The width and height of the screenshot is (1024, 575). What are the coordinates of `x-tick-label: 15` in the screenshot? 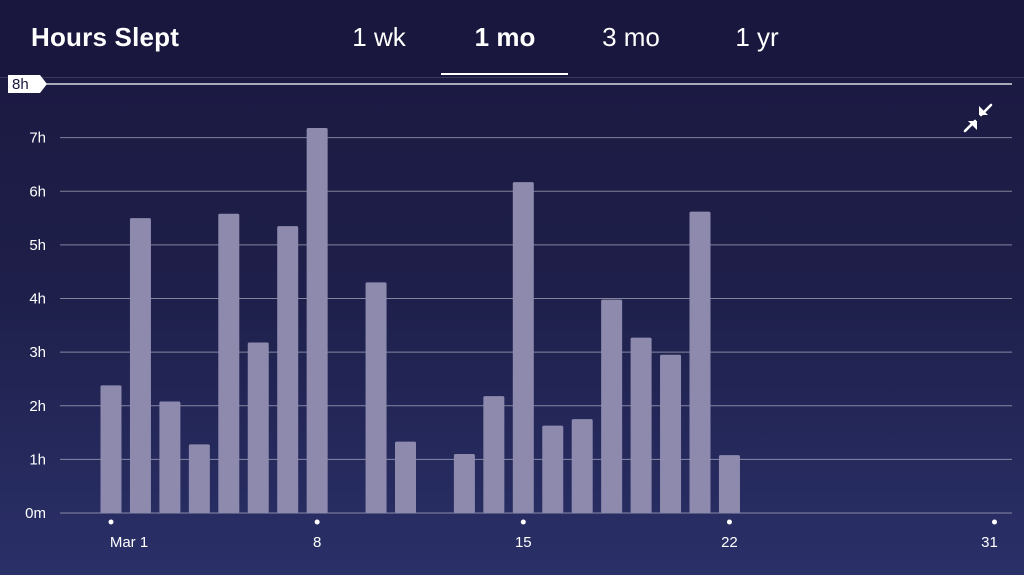 It's located at (523, 542).